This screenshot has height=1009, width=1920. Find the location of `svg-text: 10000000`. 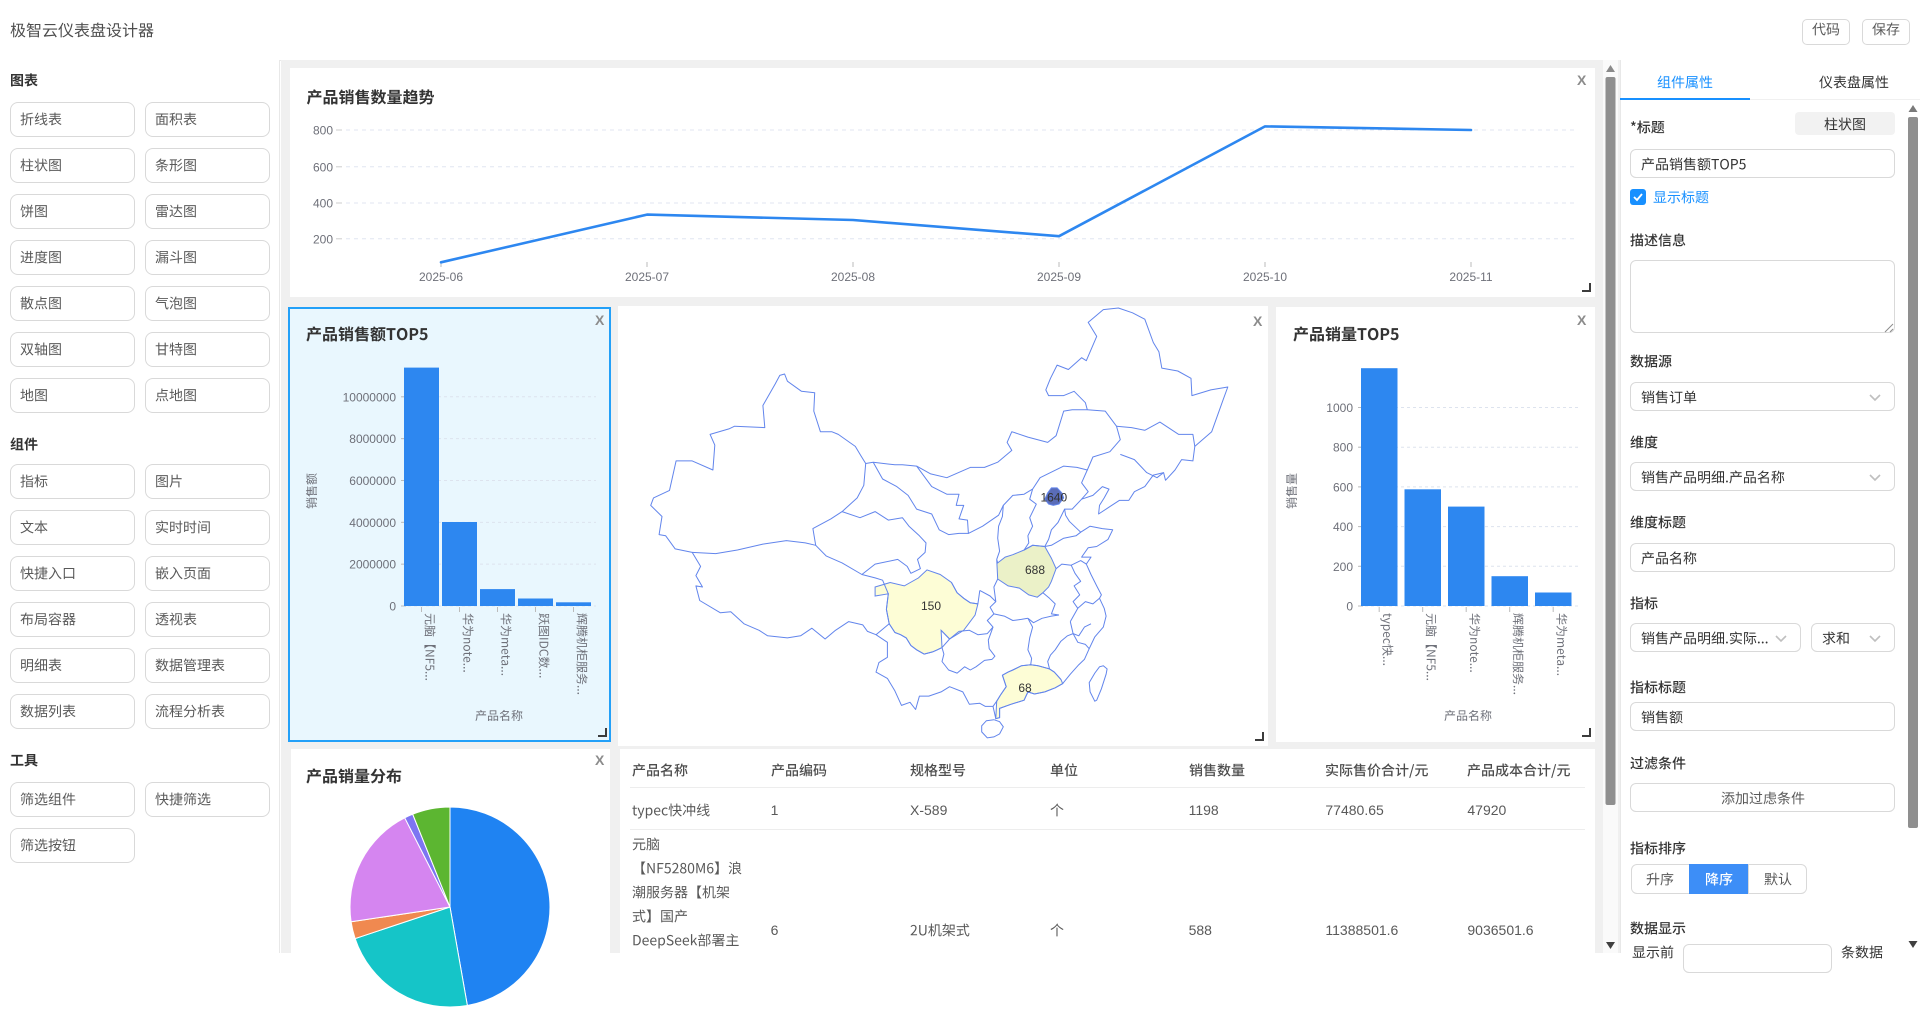

svg-text: 10000000 is located at coordinates (370, 397).